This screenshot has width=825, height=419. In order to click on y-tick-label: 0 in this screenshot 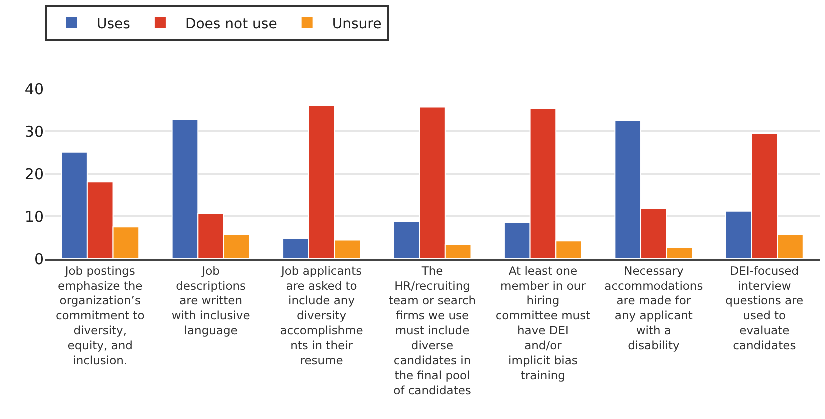, I will do `click(39, 259)`.